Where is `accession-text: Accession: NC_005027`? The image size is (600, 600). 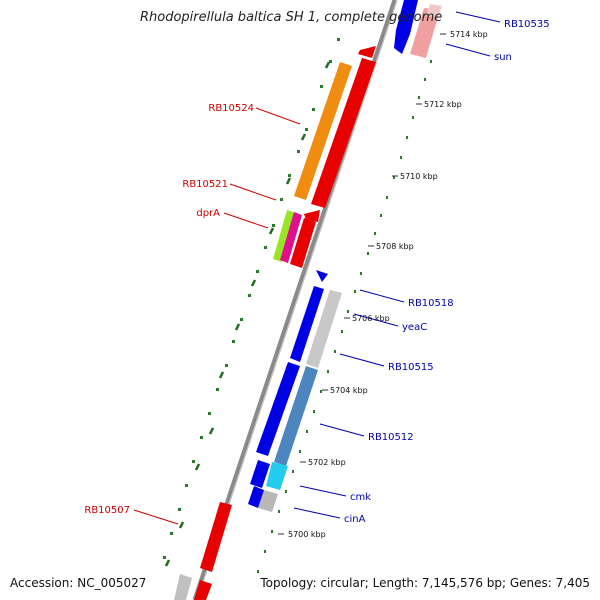
accession-text: Accession: NC_005027 is located at coordinates (78, 583).